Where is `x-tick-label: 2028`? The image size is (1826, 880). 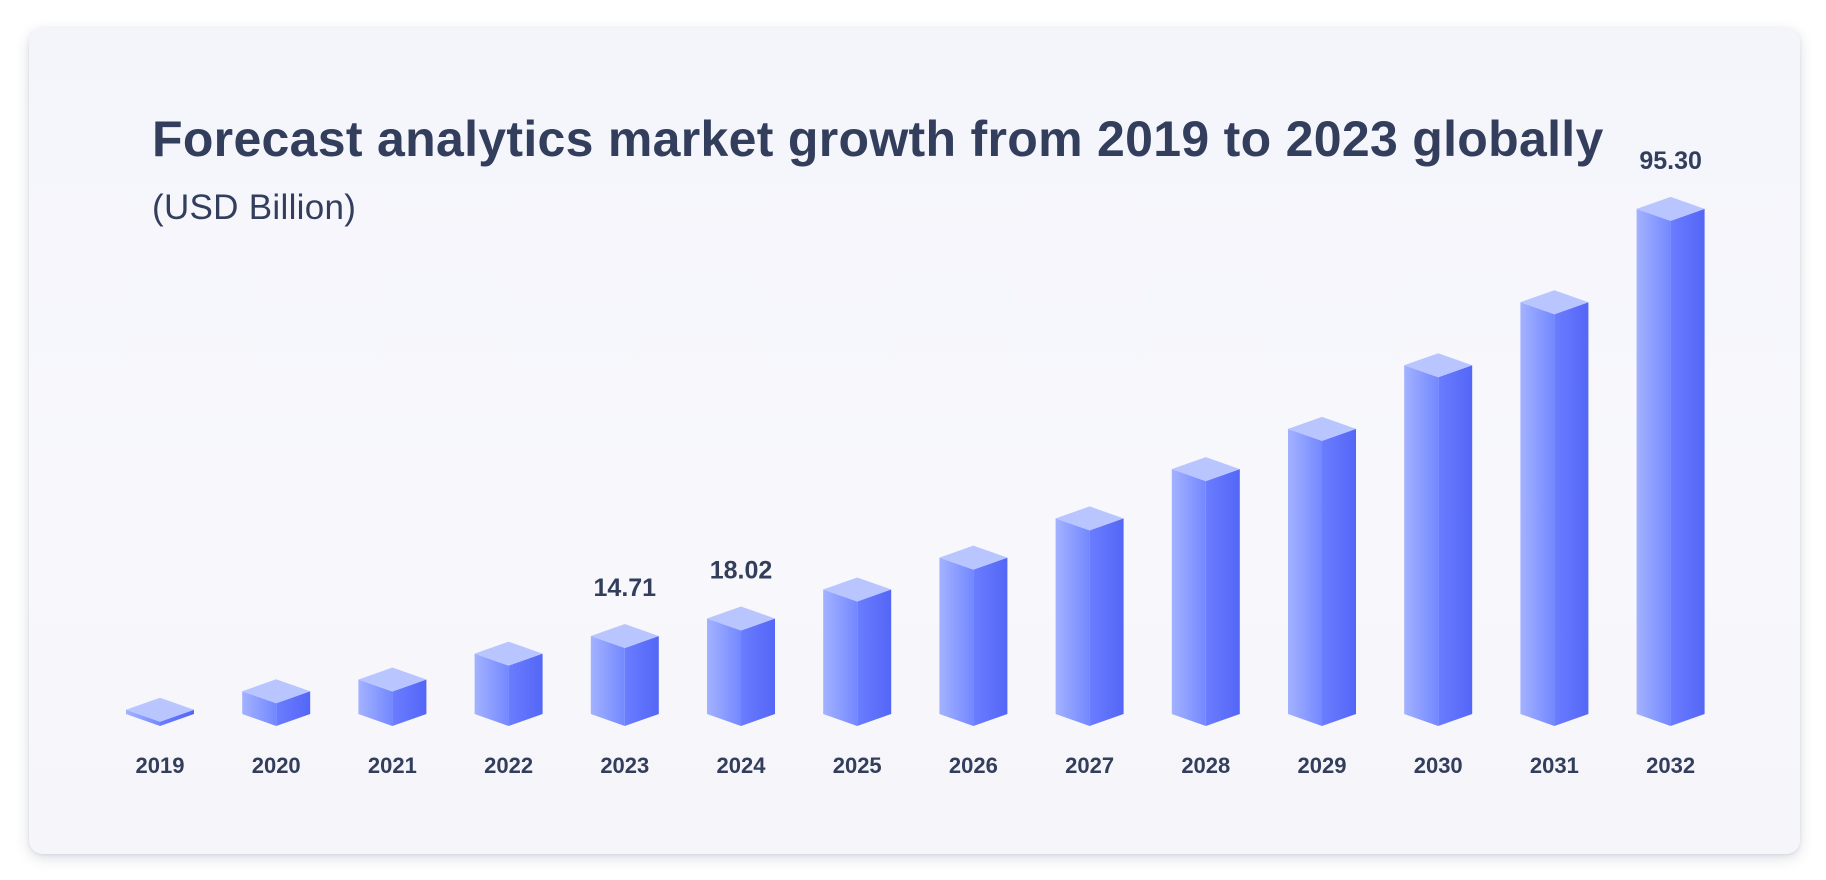
x-tick-label: 2028 is located at coordinates (1205, 765).